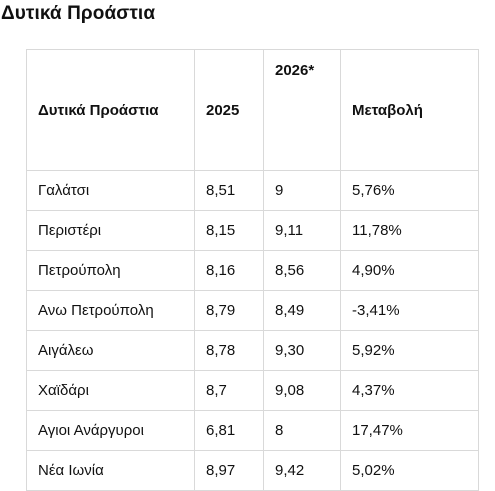 The height and width of the screenshot is (491, 495). What do you see at coordinates (78, 13) in the screenshot?
I see `page-title: Δυτικά Προάστια` at bounding box center [78, 13].